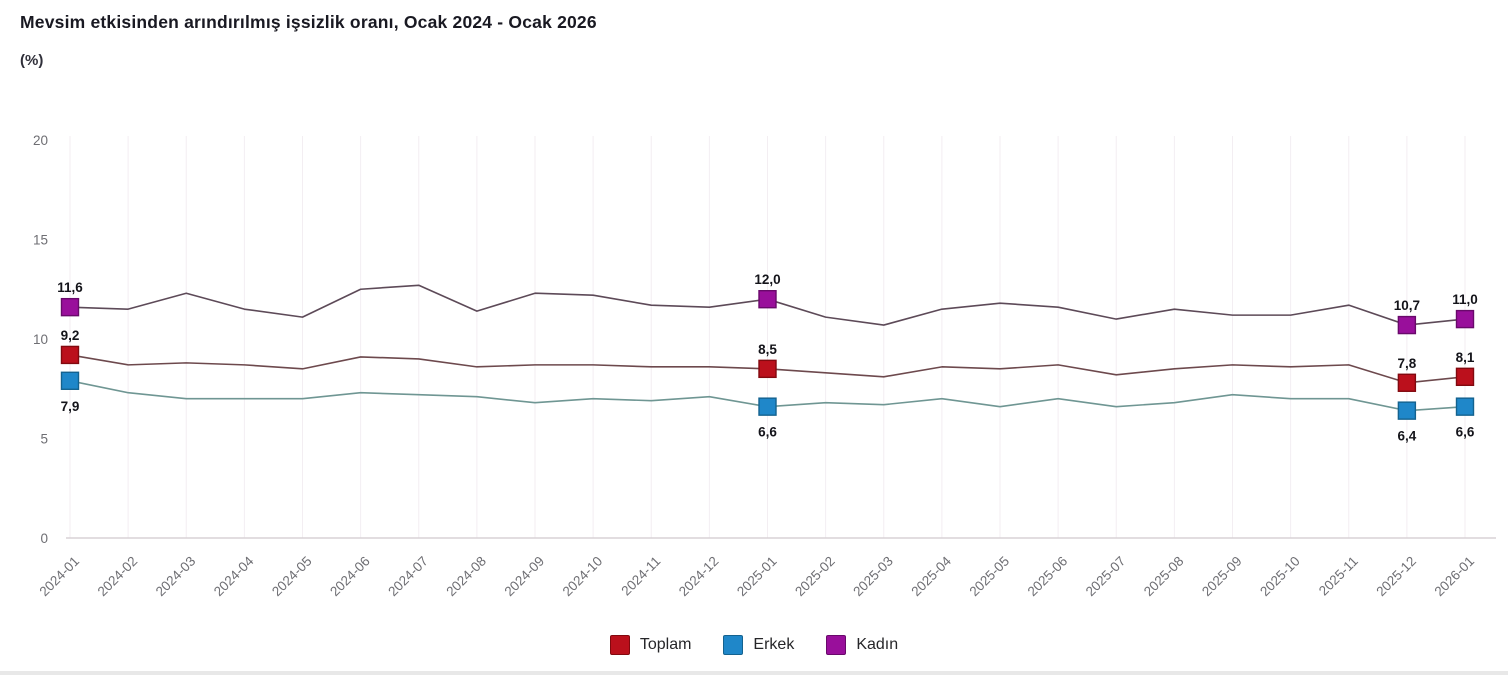 The image size is (1508, 675). I want to click on data-label-kadın-2024-01: 11,6, so click(70, 287).